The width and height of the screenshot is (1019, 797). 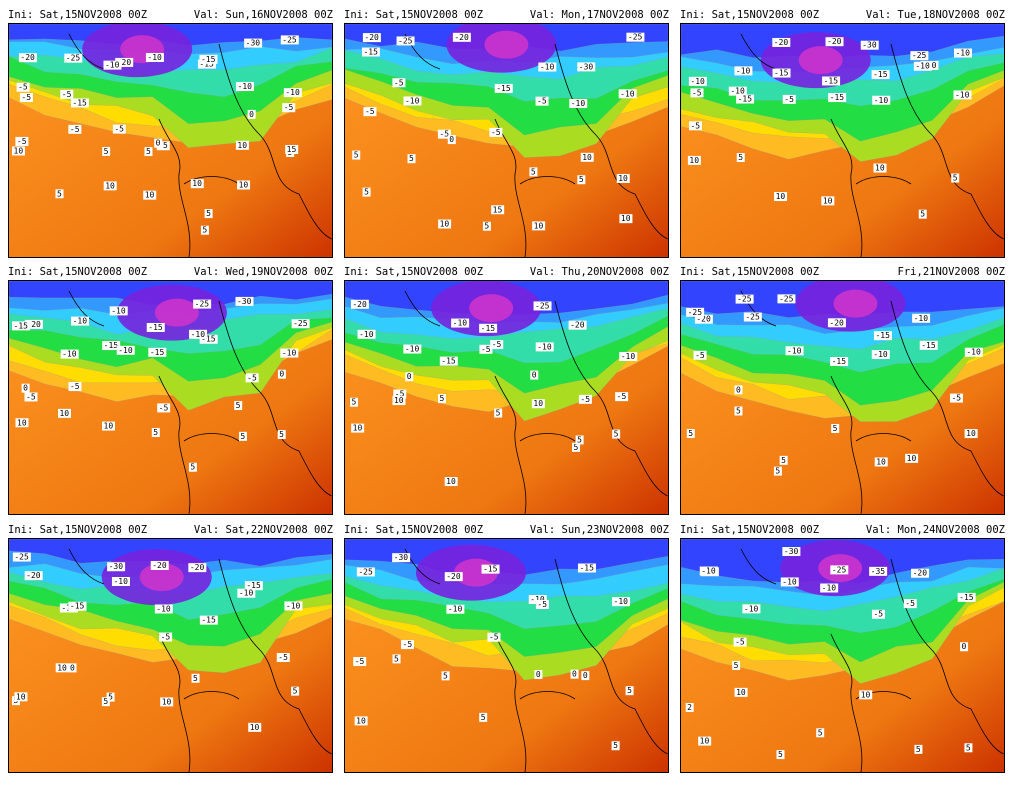 I want to click on init-time-label: Ini: Sat,15NOV2008 00Z, so click(x=414, y=530).